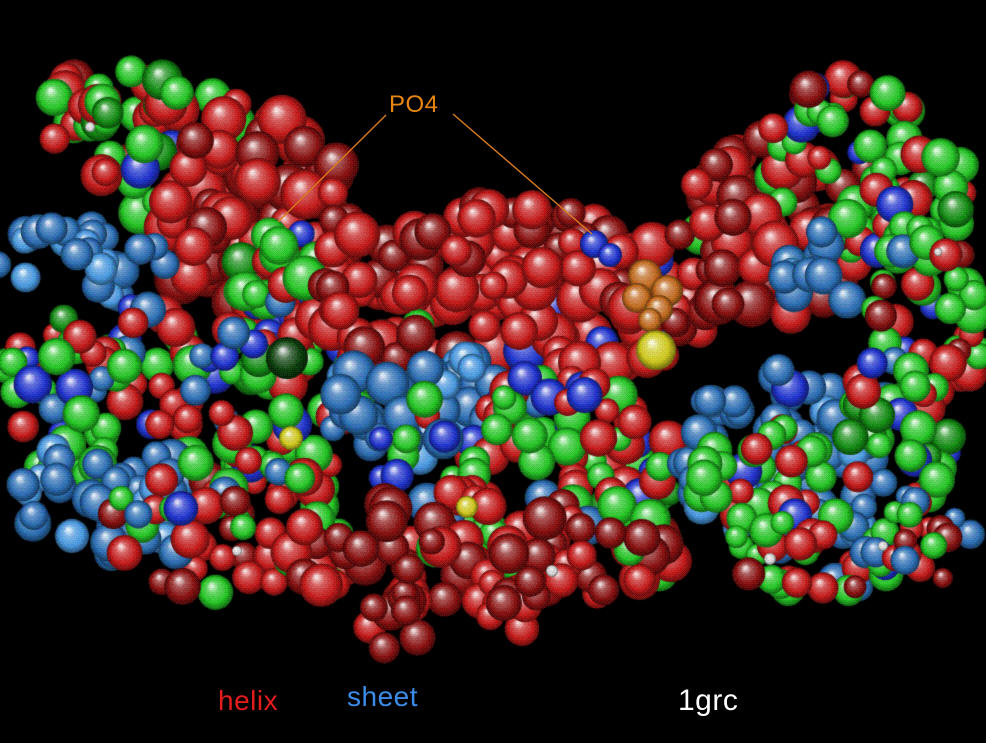 The width and height of the screenshot is (986, 743). Describe the element at coordinates (414, 104) in the screenshot. I see `po4-label: PO4` at that location.